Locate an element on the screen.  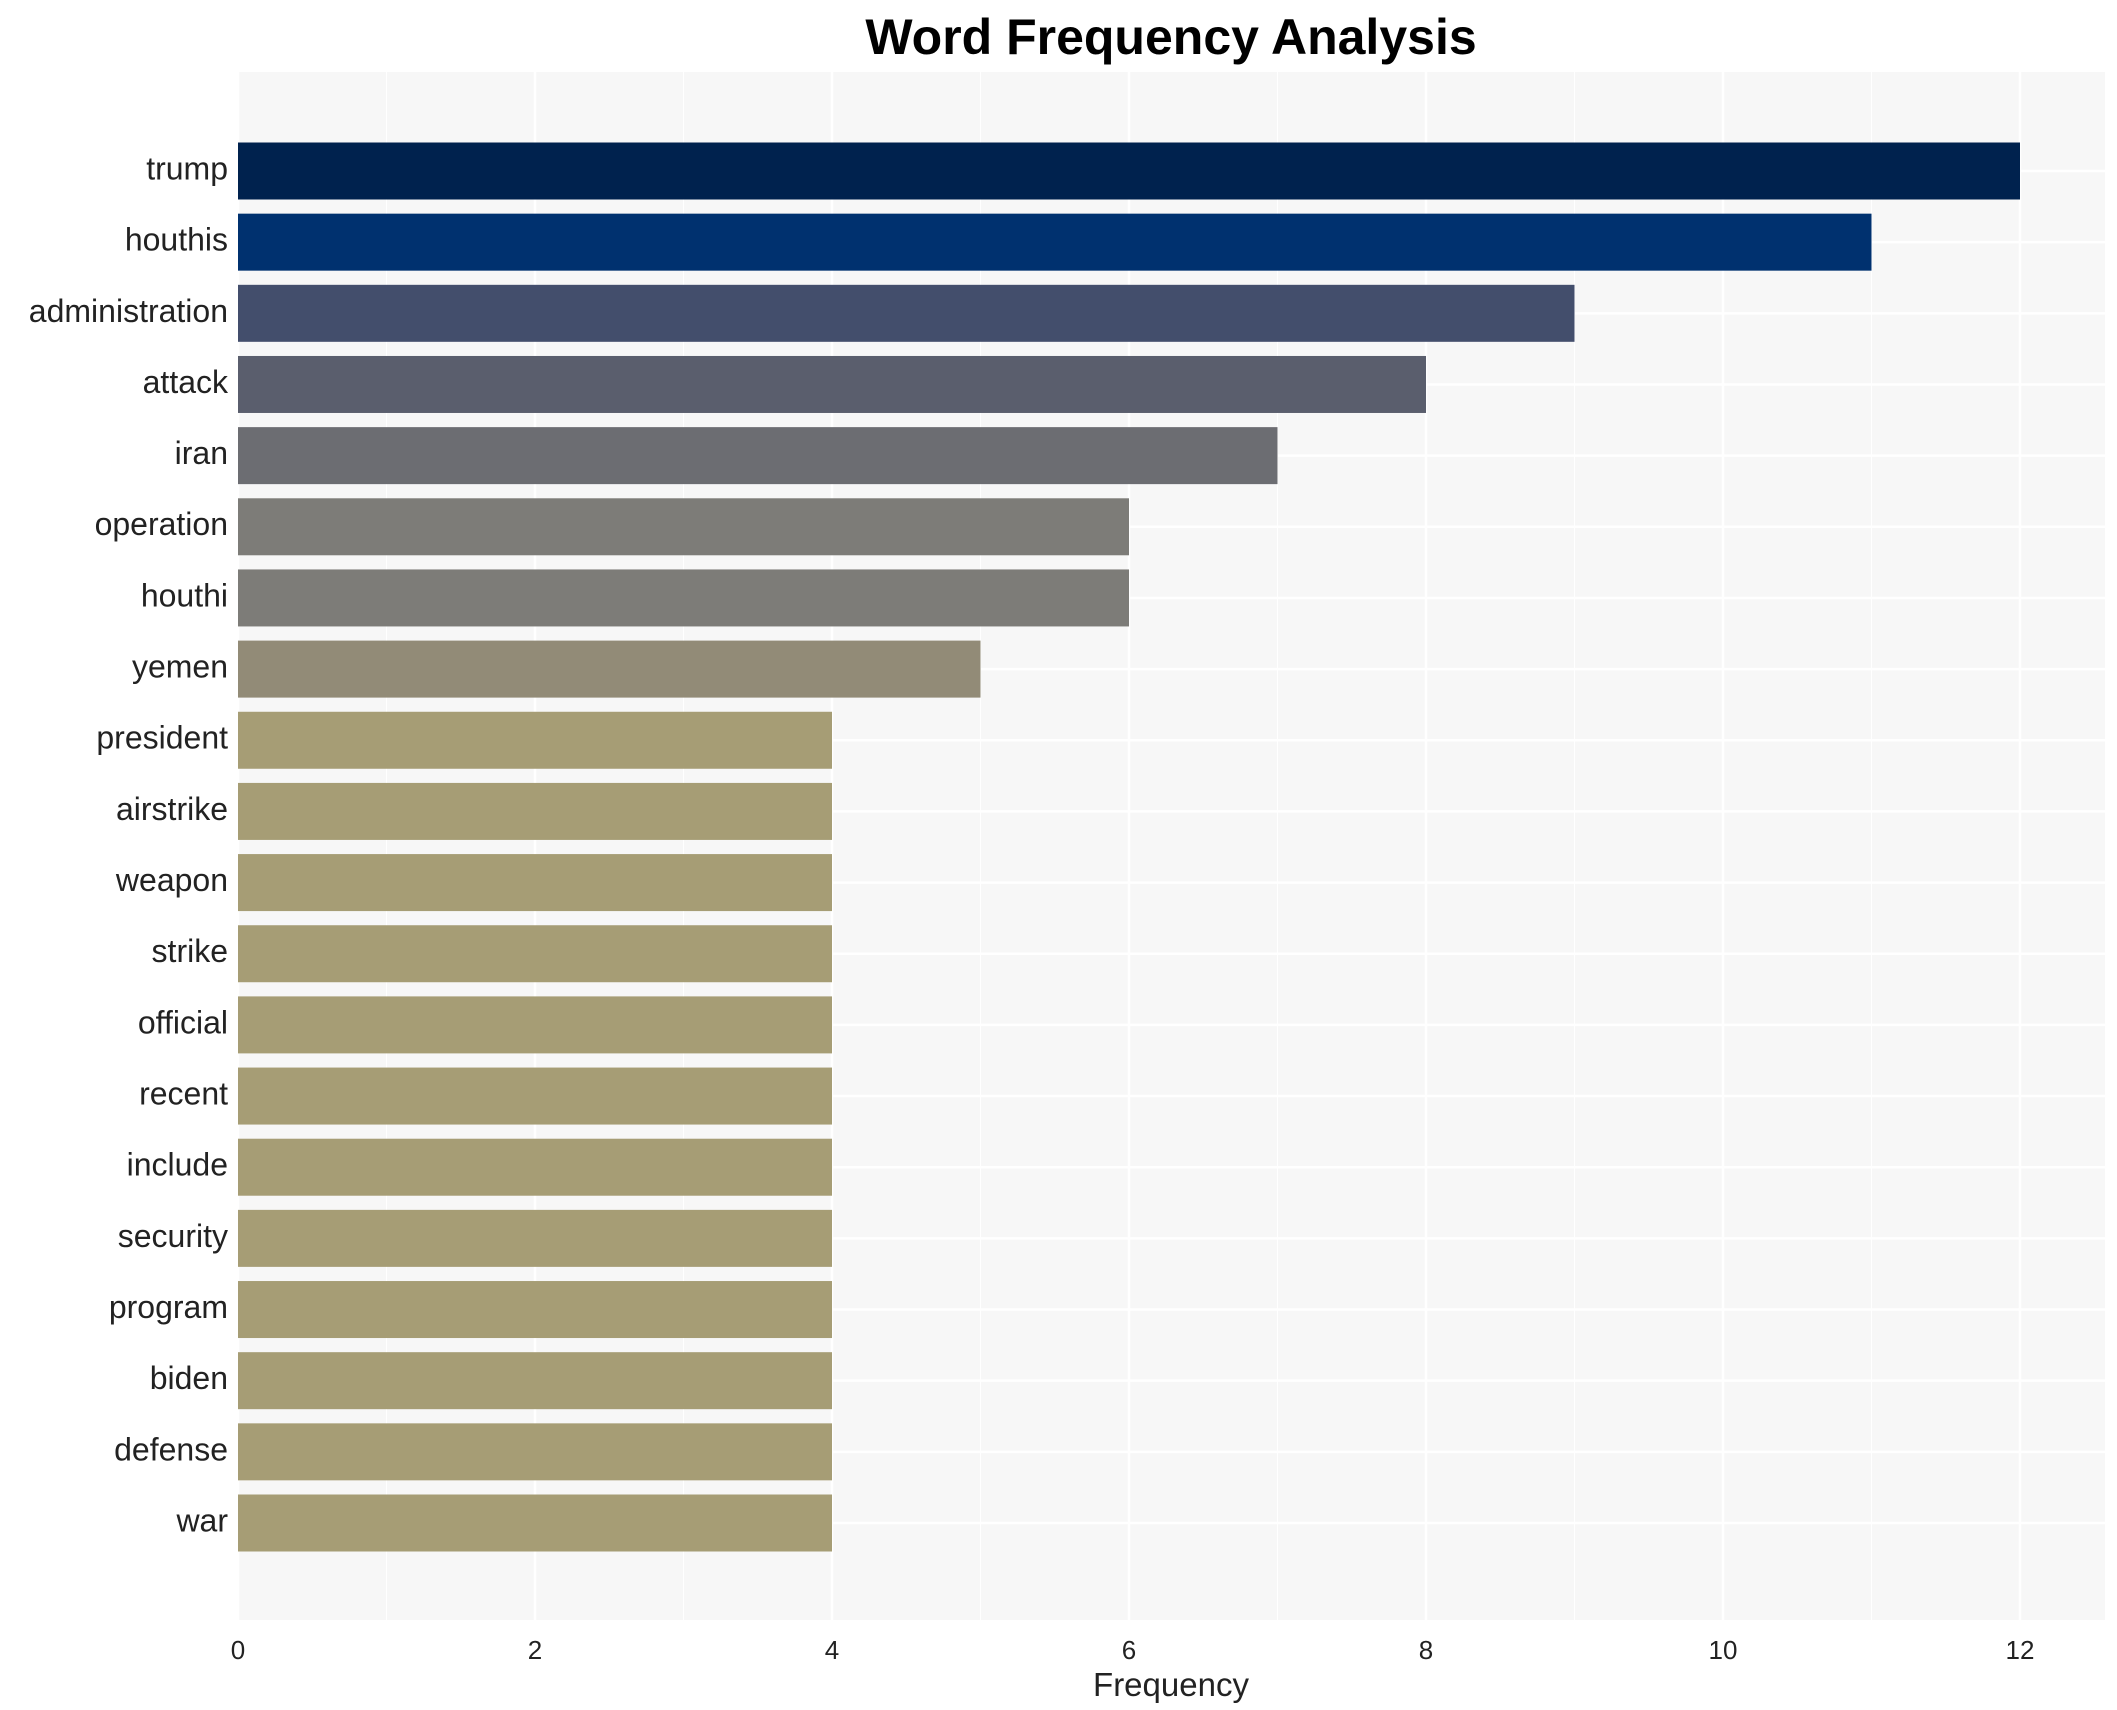
bar-include is located at coordinates (535, 1167).